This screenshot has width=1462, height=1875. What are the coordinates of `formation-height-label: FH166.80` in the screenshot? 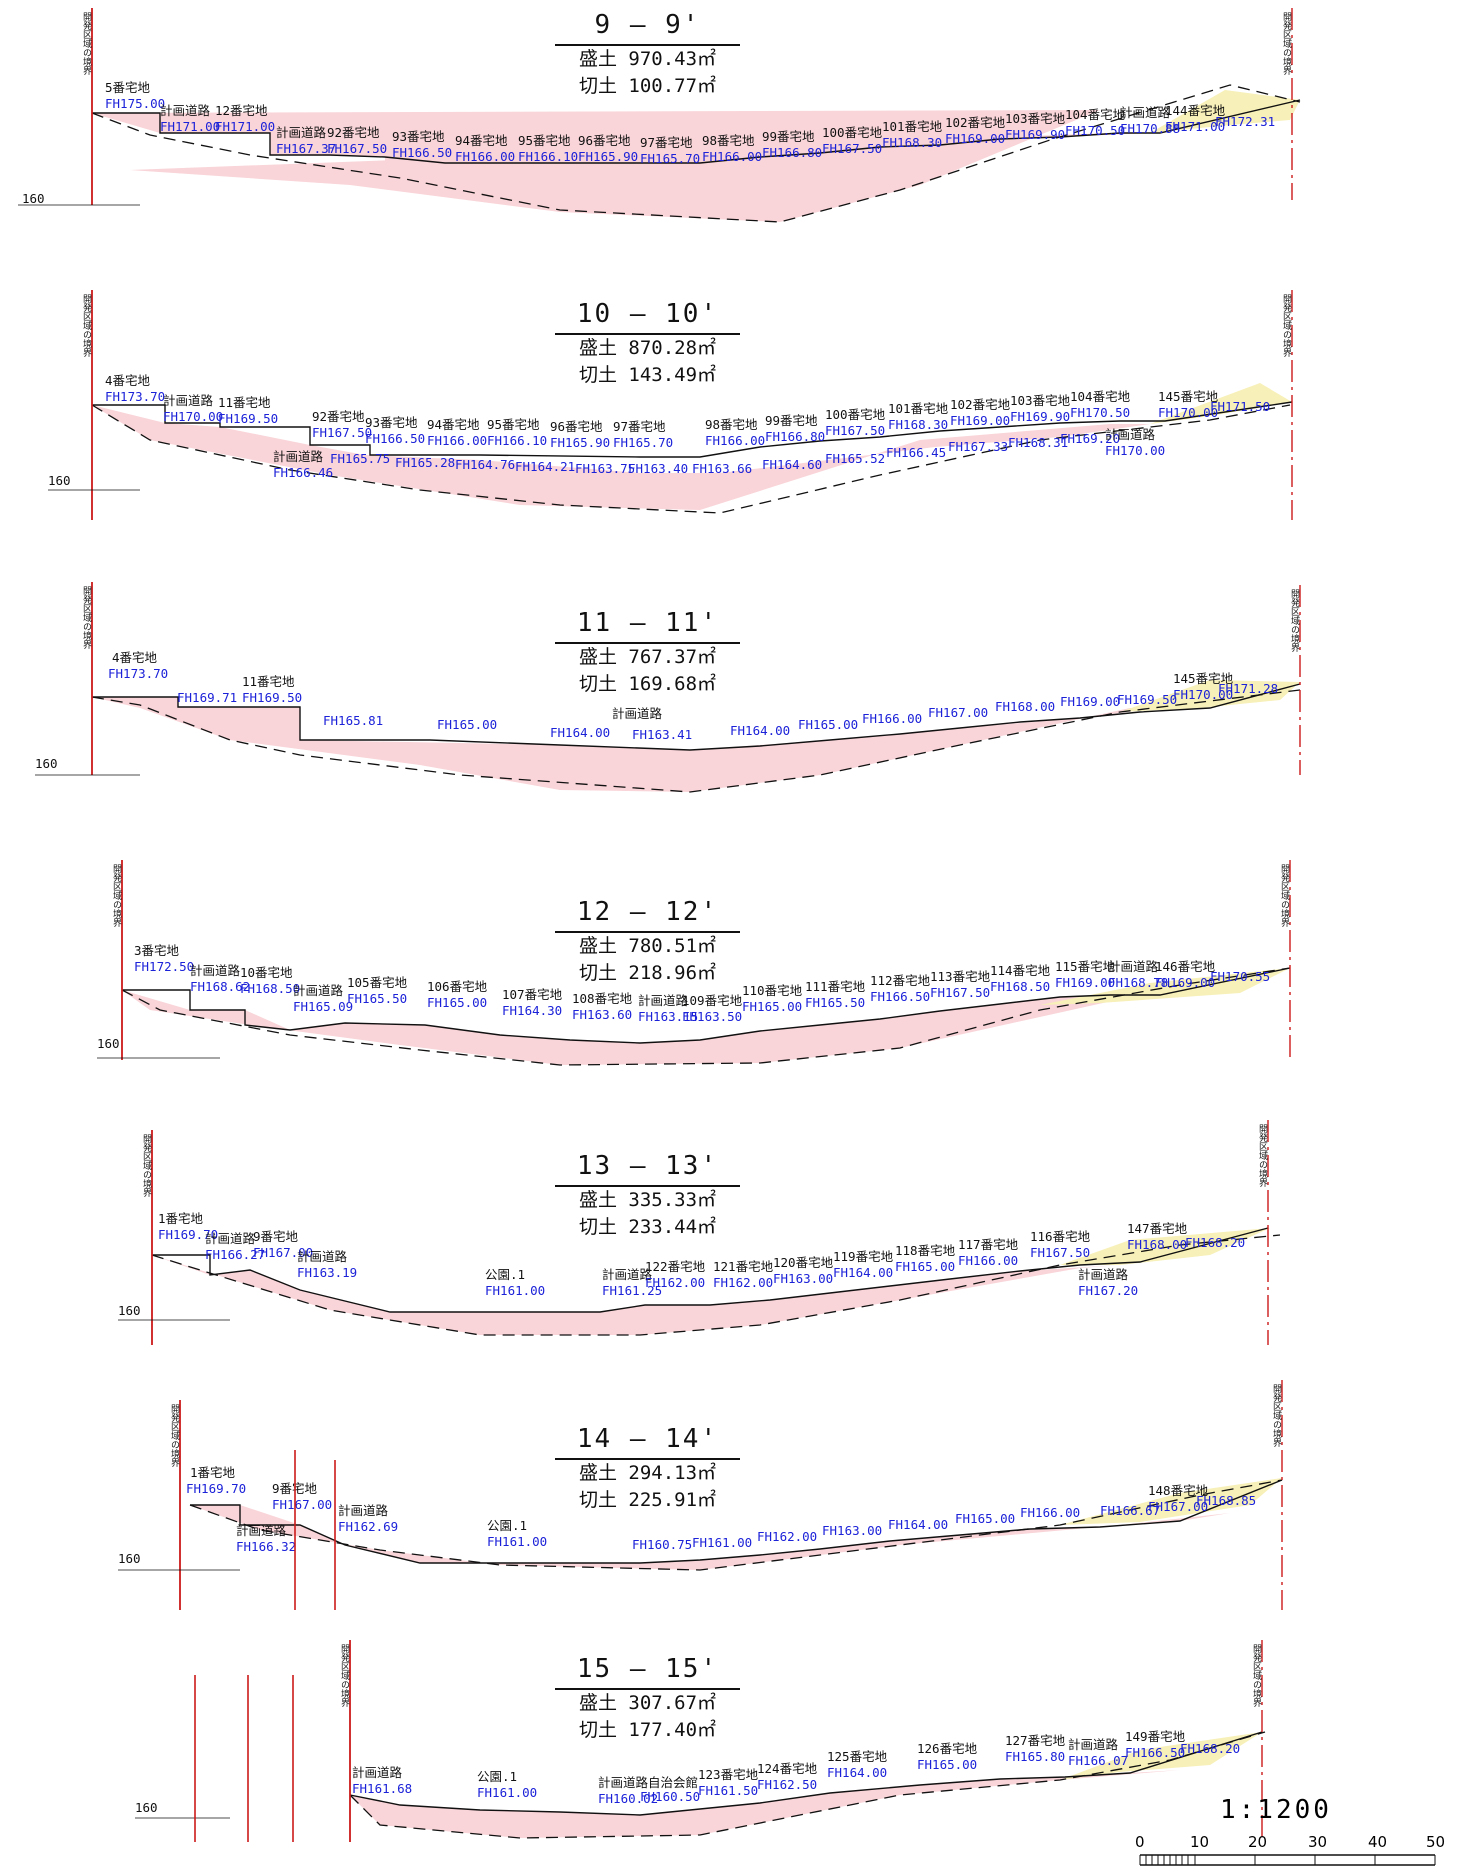 It's located at (795, 436).